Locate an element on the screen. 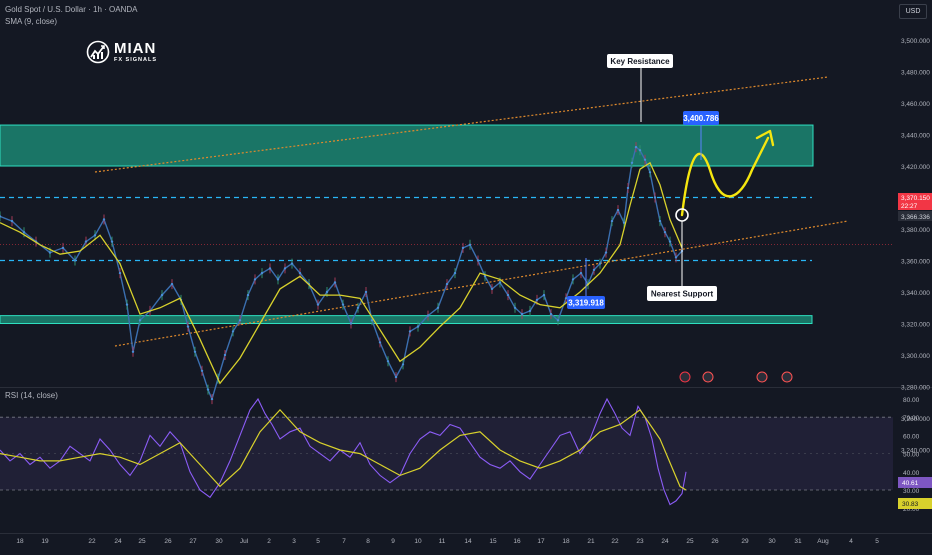  time-tick-label: 17 is located at coordinates (541, 541).